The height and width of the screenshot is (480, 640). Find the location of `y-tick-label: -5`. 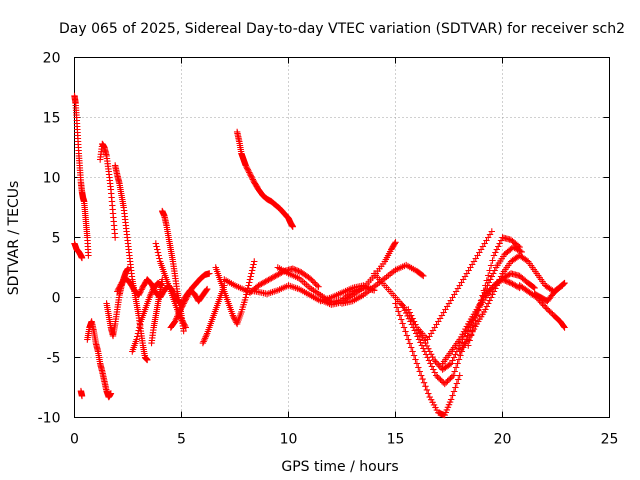

y-tick-label: -5 is located at coordinates (54, 359).